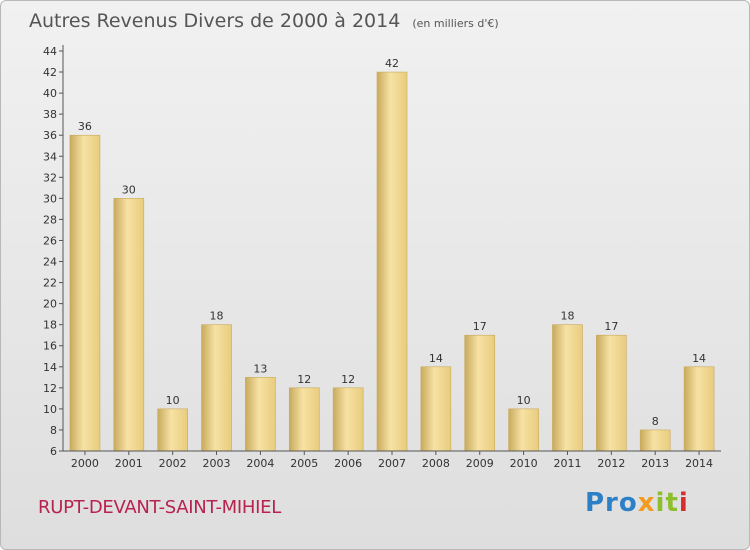  Describe the element at coordinates (50, 198) in the screenshot. I see `y-tick-label: 30` at that location.